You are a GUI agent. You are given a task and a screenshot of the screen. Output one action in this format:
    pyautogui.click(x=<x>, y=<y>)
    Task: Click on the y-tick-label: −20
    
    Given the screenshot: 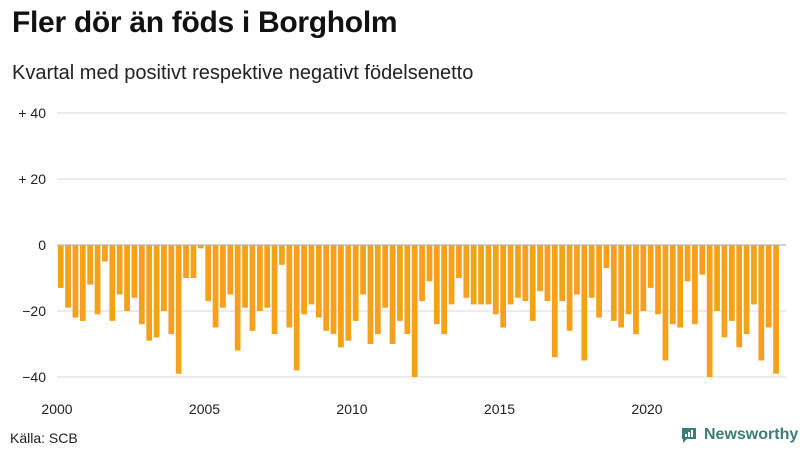 What is the action you would take?
    pyautogui.click(x=34, y=311)
    